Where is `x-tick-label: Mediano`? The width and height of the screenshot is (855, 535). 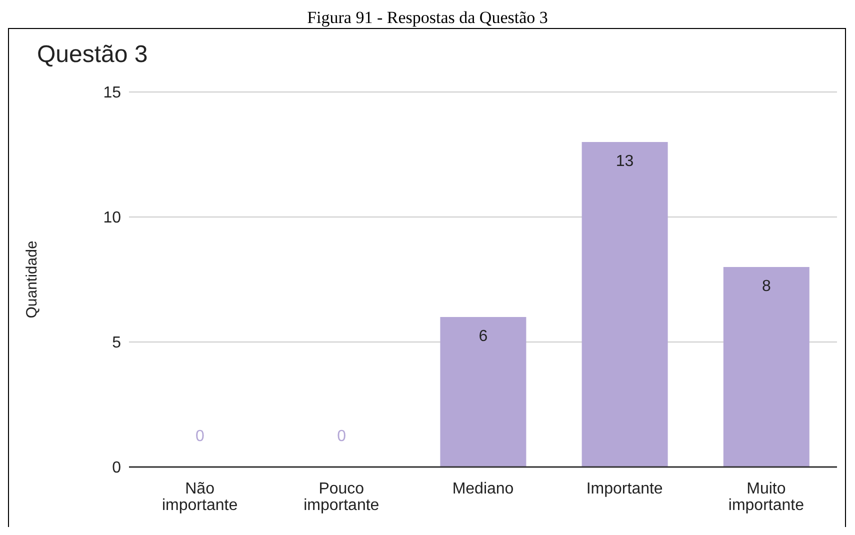 x-tick-label: Mediano is located at coordinates (483, 489).